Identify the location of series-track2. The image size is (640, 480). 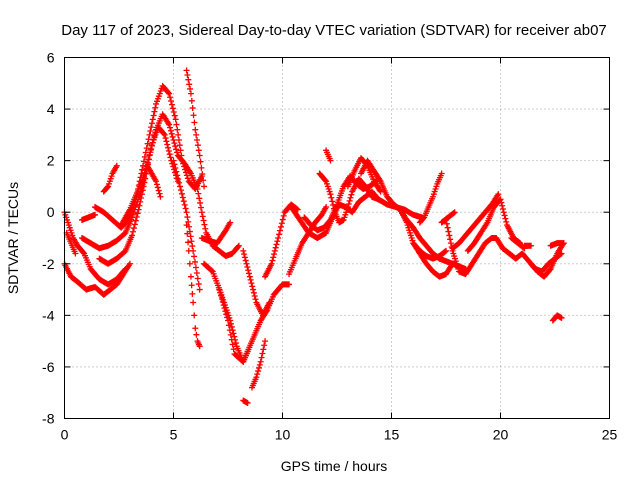
(95, 248).